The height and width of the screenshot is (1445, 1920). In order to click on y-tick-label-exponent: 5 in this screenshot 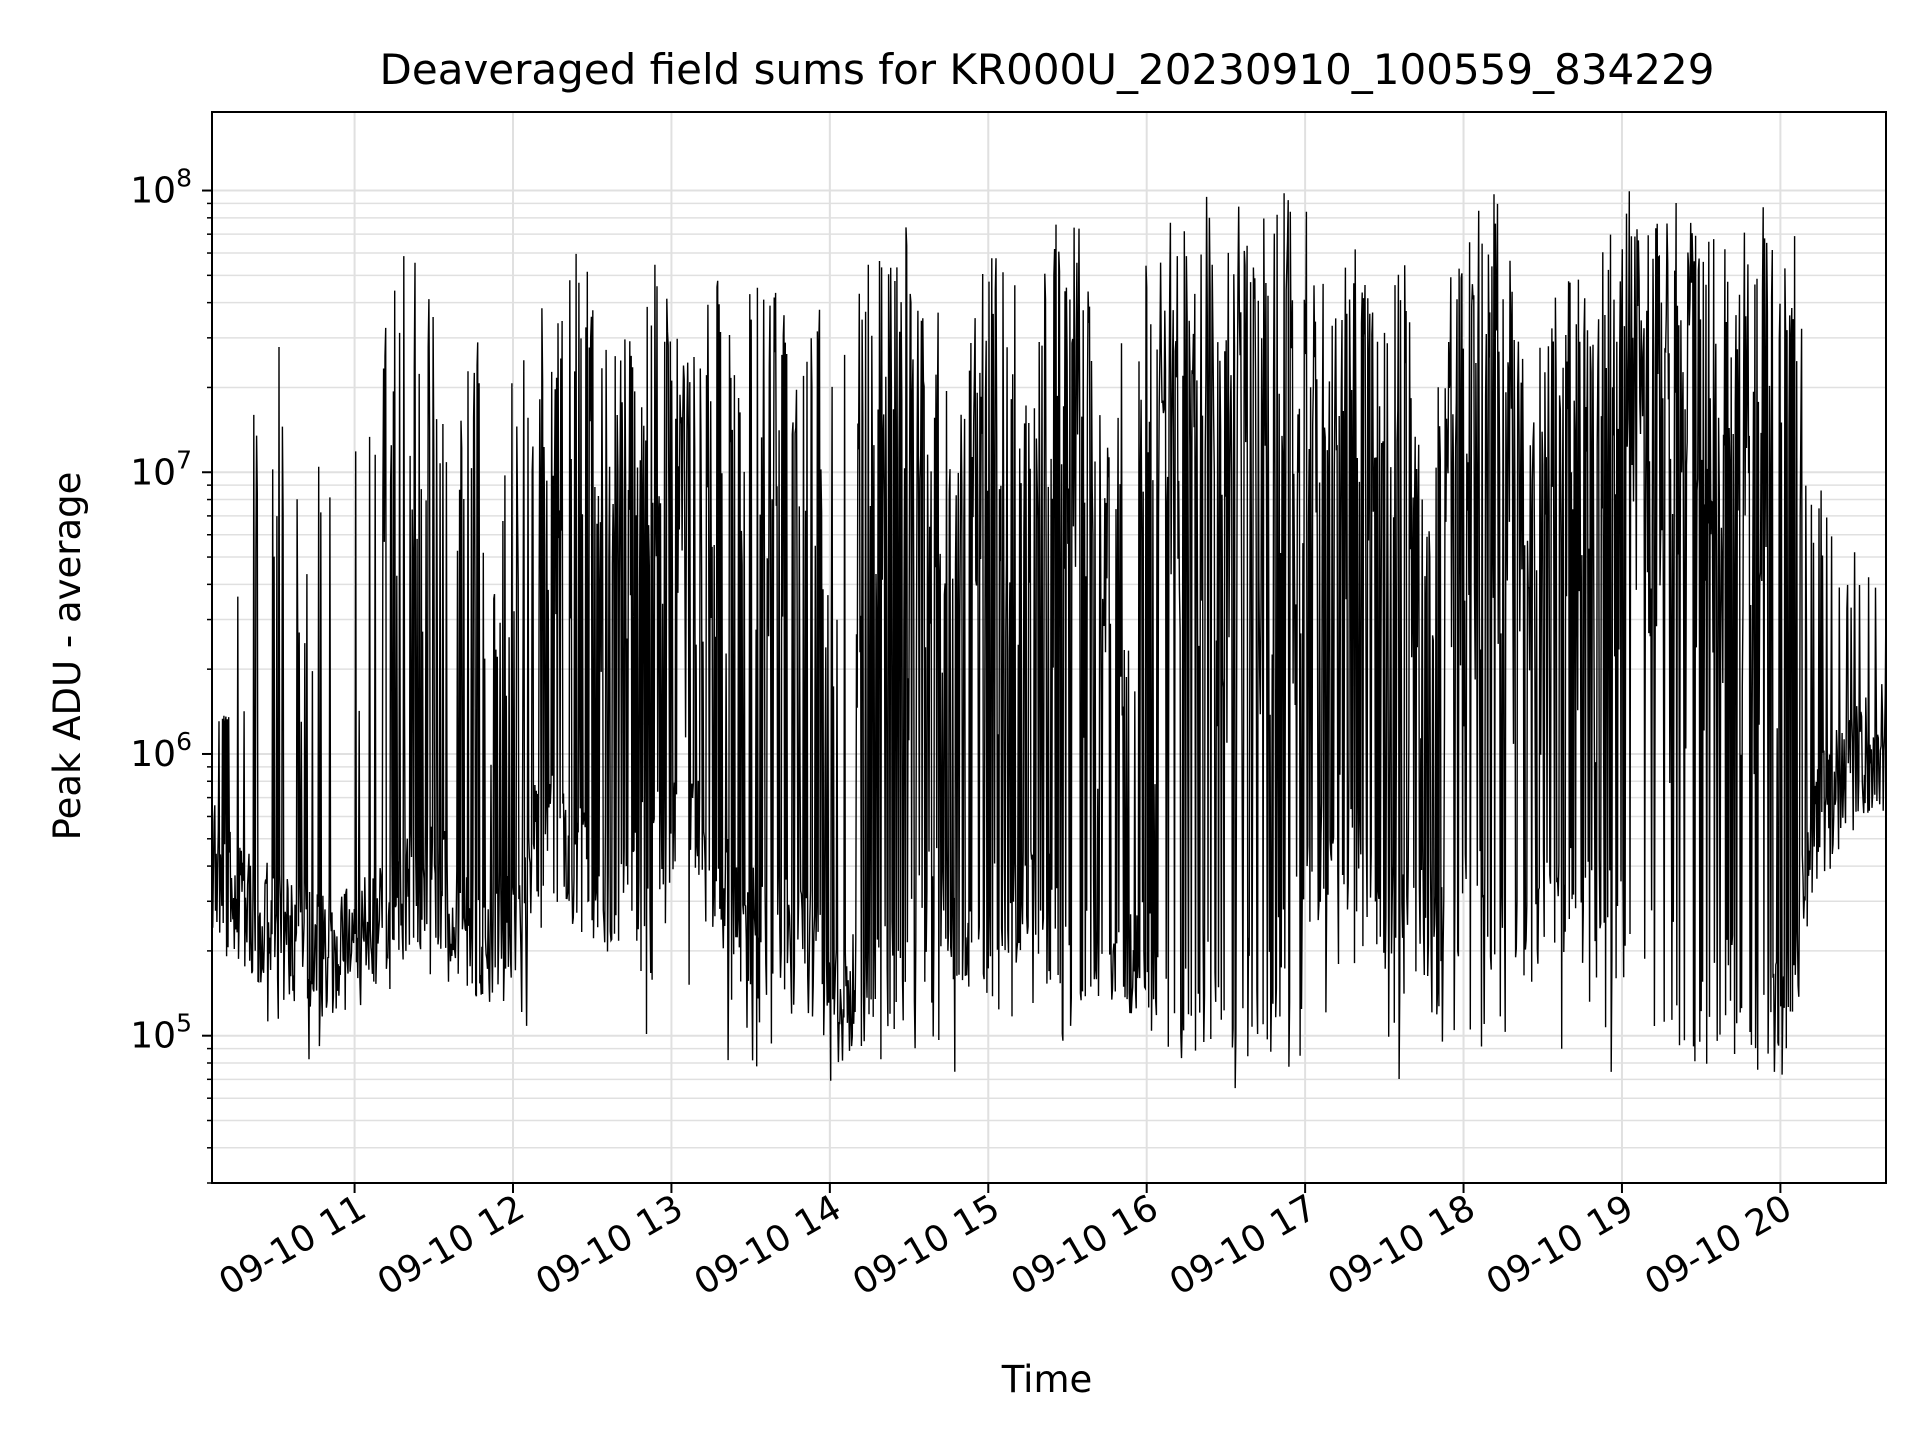, I will do `click(184, 1023)`.